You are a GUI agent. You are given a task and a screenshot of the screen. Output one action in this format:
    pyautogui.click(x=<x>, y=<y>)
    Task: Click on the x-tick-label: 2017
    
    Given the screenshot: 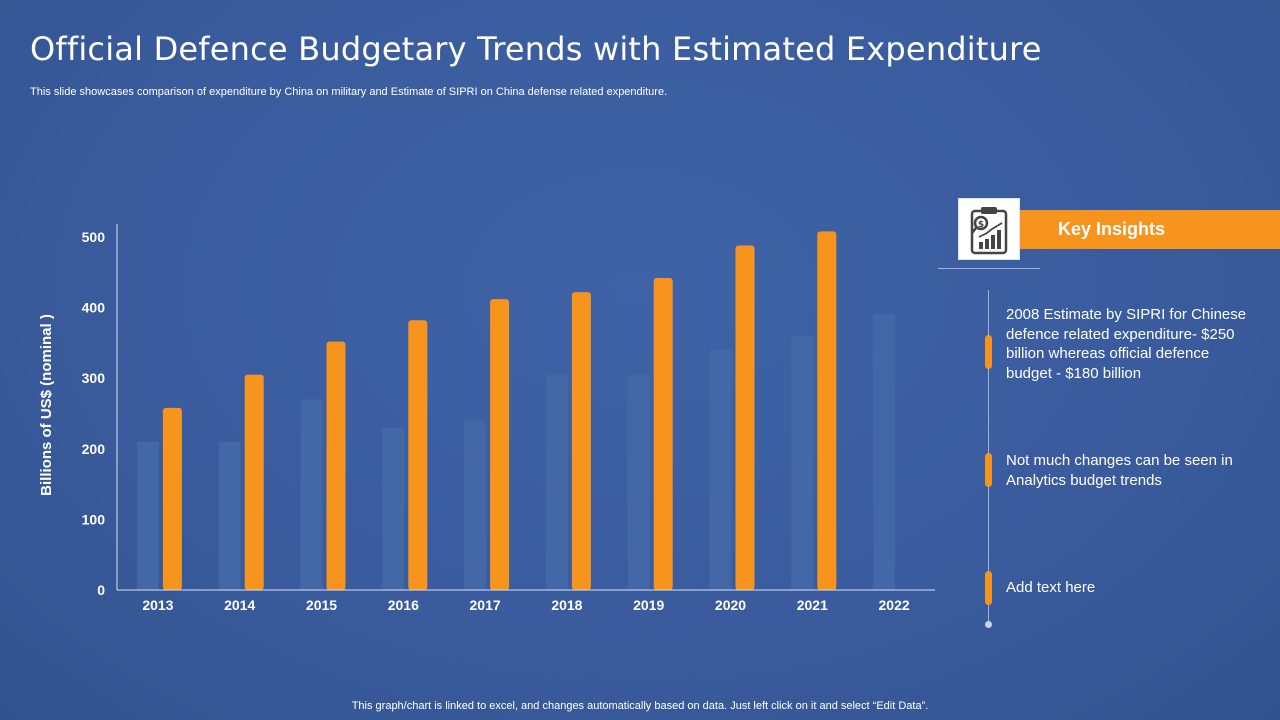 What is the action you would take?
    pyautogui.click(x=485, y=605)
    